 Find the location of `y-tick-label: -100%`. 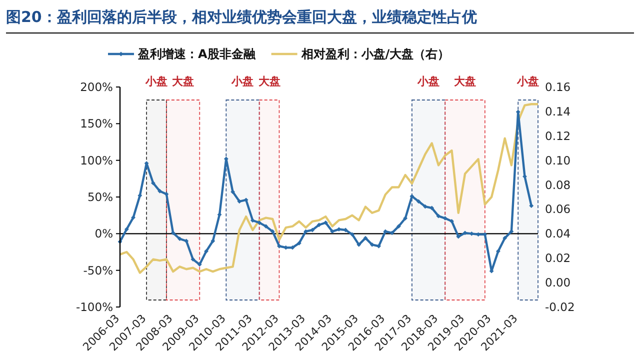

y-tick-label: -100% is located at coordinates (95, 307).